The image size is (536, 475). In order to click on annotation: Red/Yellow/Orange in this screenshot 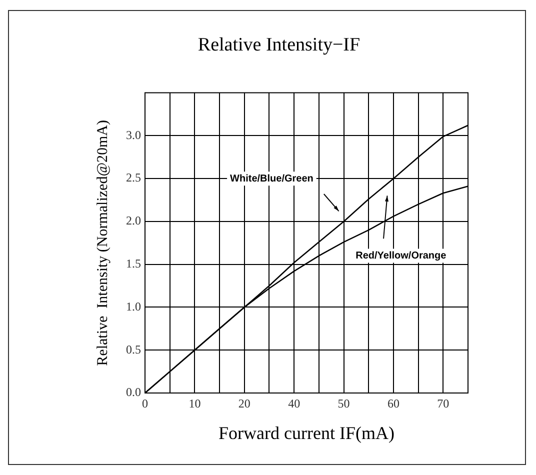, I will do `click(401, 256)`.